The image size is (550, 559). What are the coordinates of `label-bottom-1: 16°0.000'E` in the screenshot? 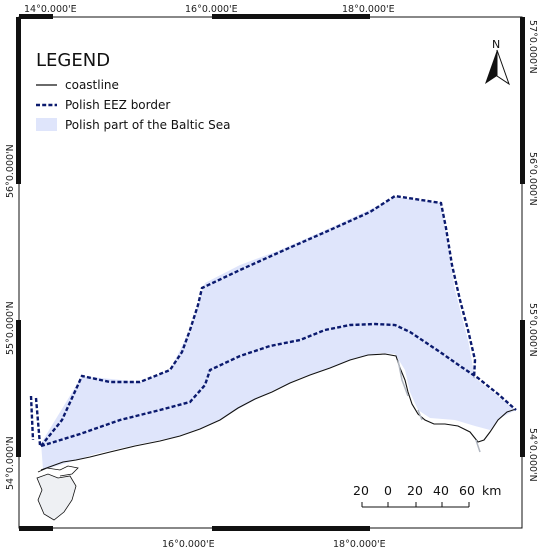 It's located at (188, 544).